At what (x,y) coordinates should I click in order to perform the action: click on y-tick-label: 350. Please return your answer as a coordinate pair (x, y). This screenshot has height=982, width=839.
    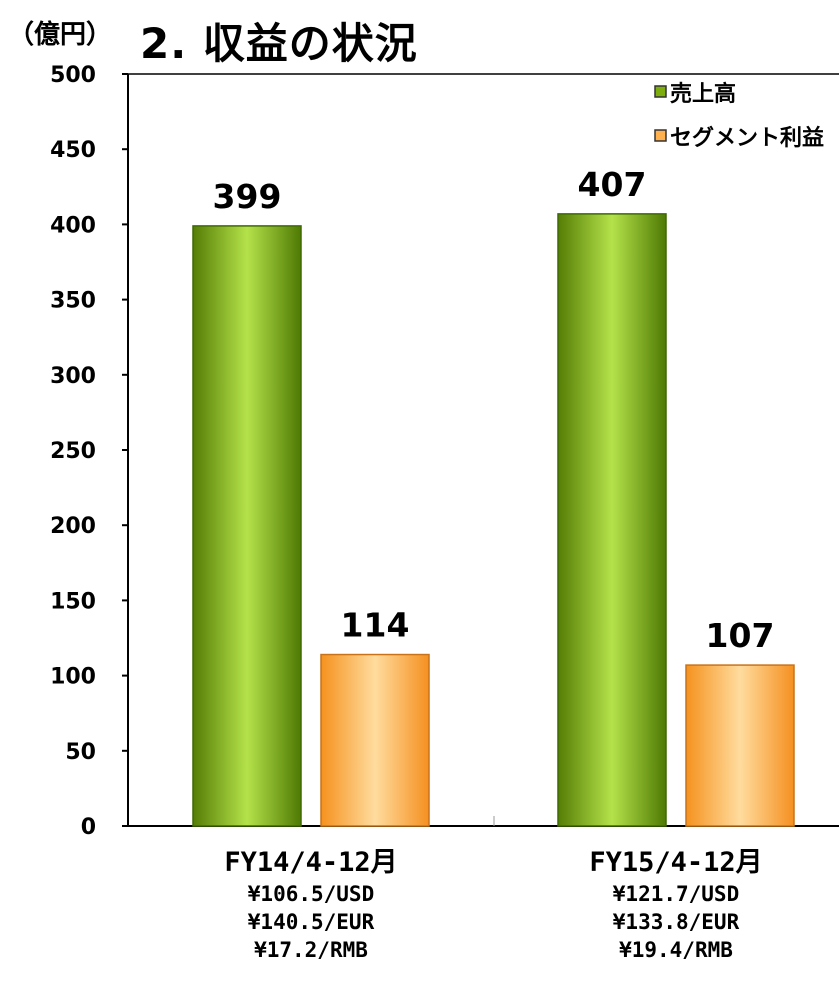
    Looking at the image, I should click on (73, 301).